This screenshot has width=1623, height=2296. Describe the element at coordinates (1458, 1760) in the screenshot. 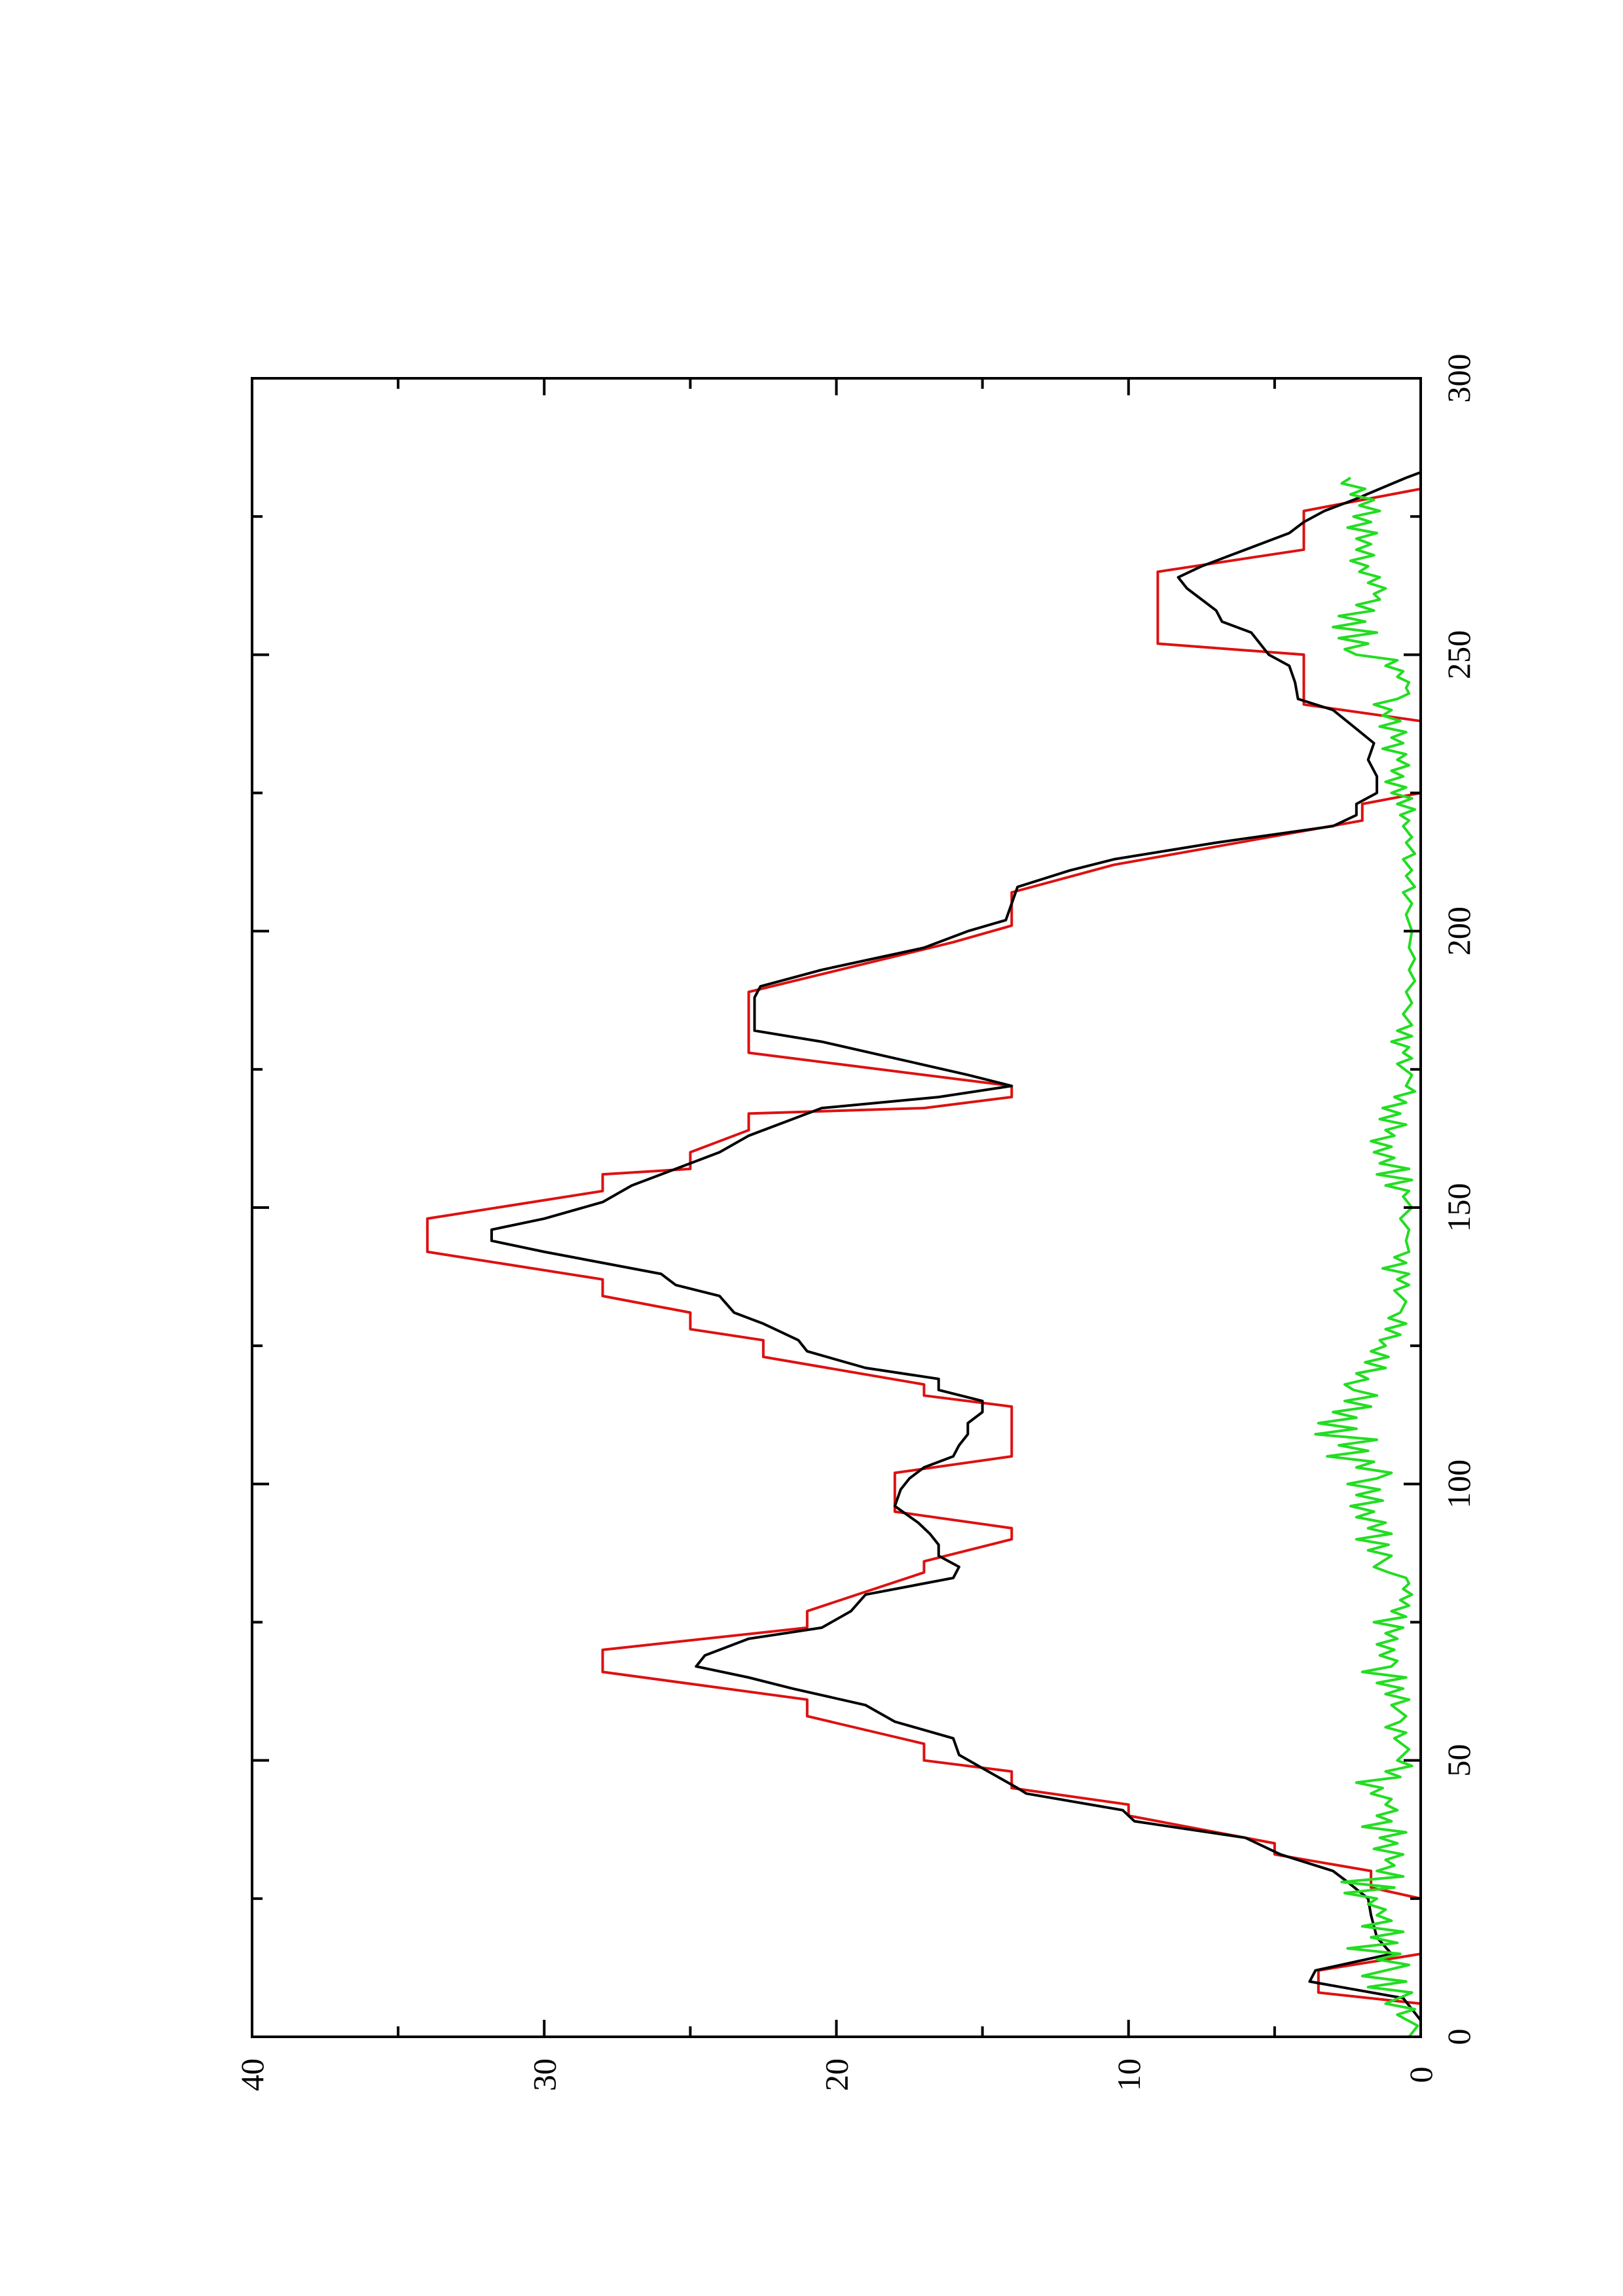

I see `x-tick-label: 50` at that location.